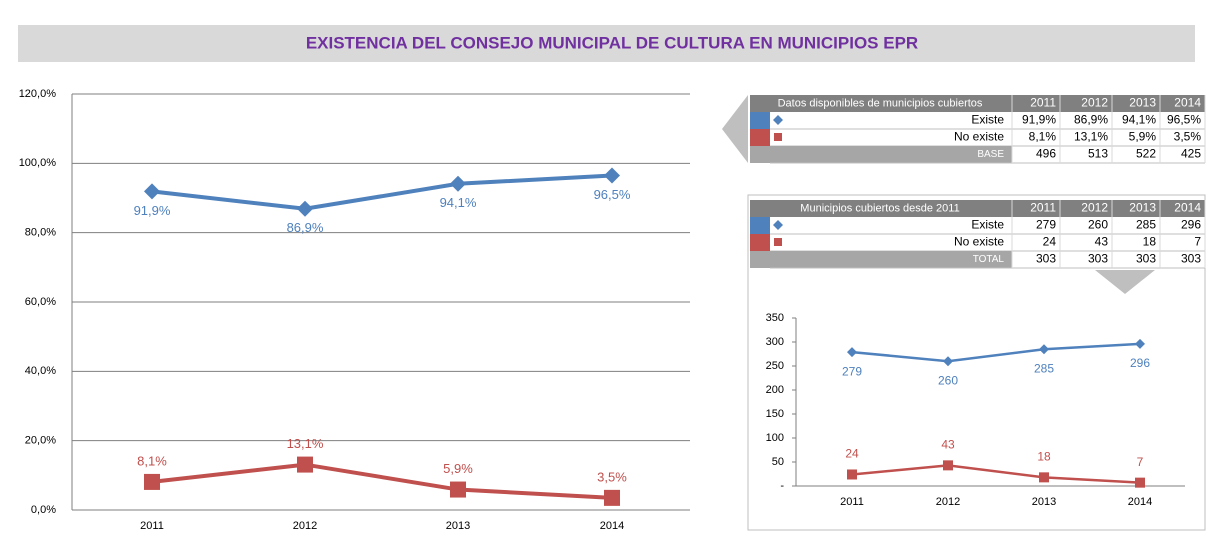 This screenshot has height=543, width=1209. What do you see at coordinates (775, 438) in the screenshot?
I see `y-tick-label: 100` at bounding box center [775, 438].